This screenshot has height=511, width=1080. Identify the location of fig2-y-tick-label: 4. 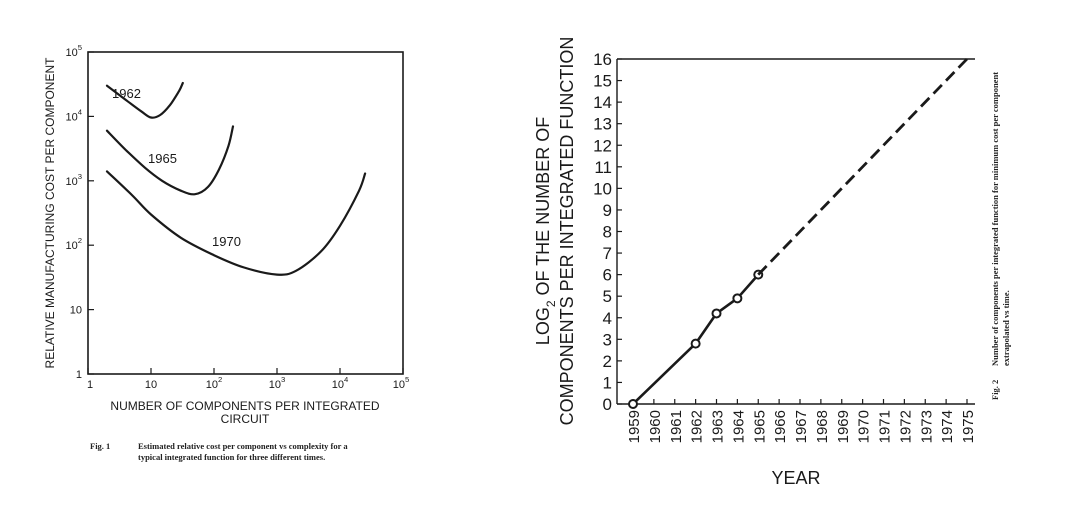
(607, 318).